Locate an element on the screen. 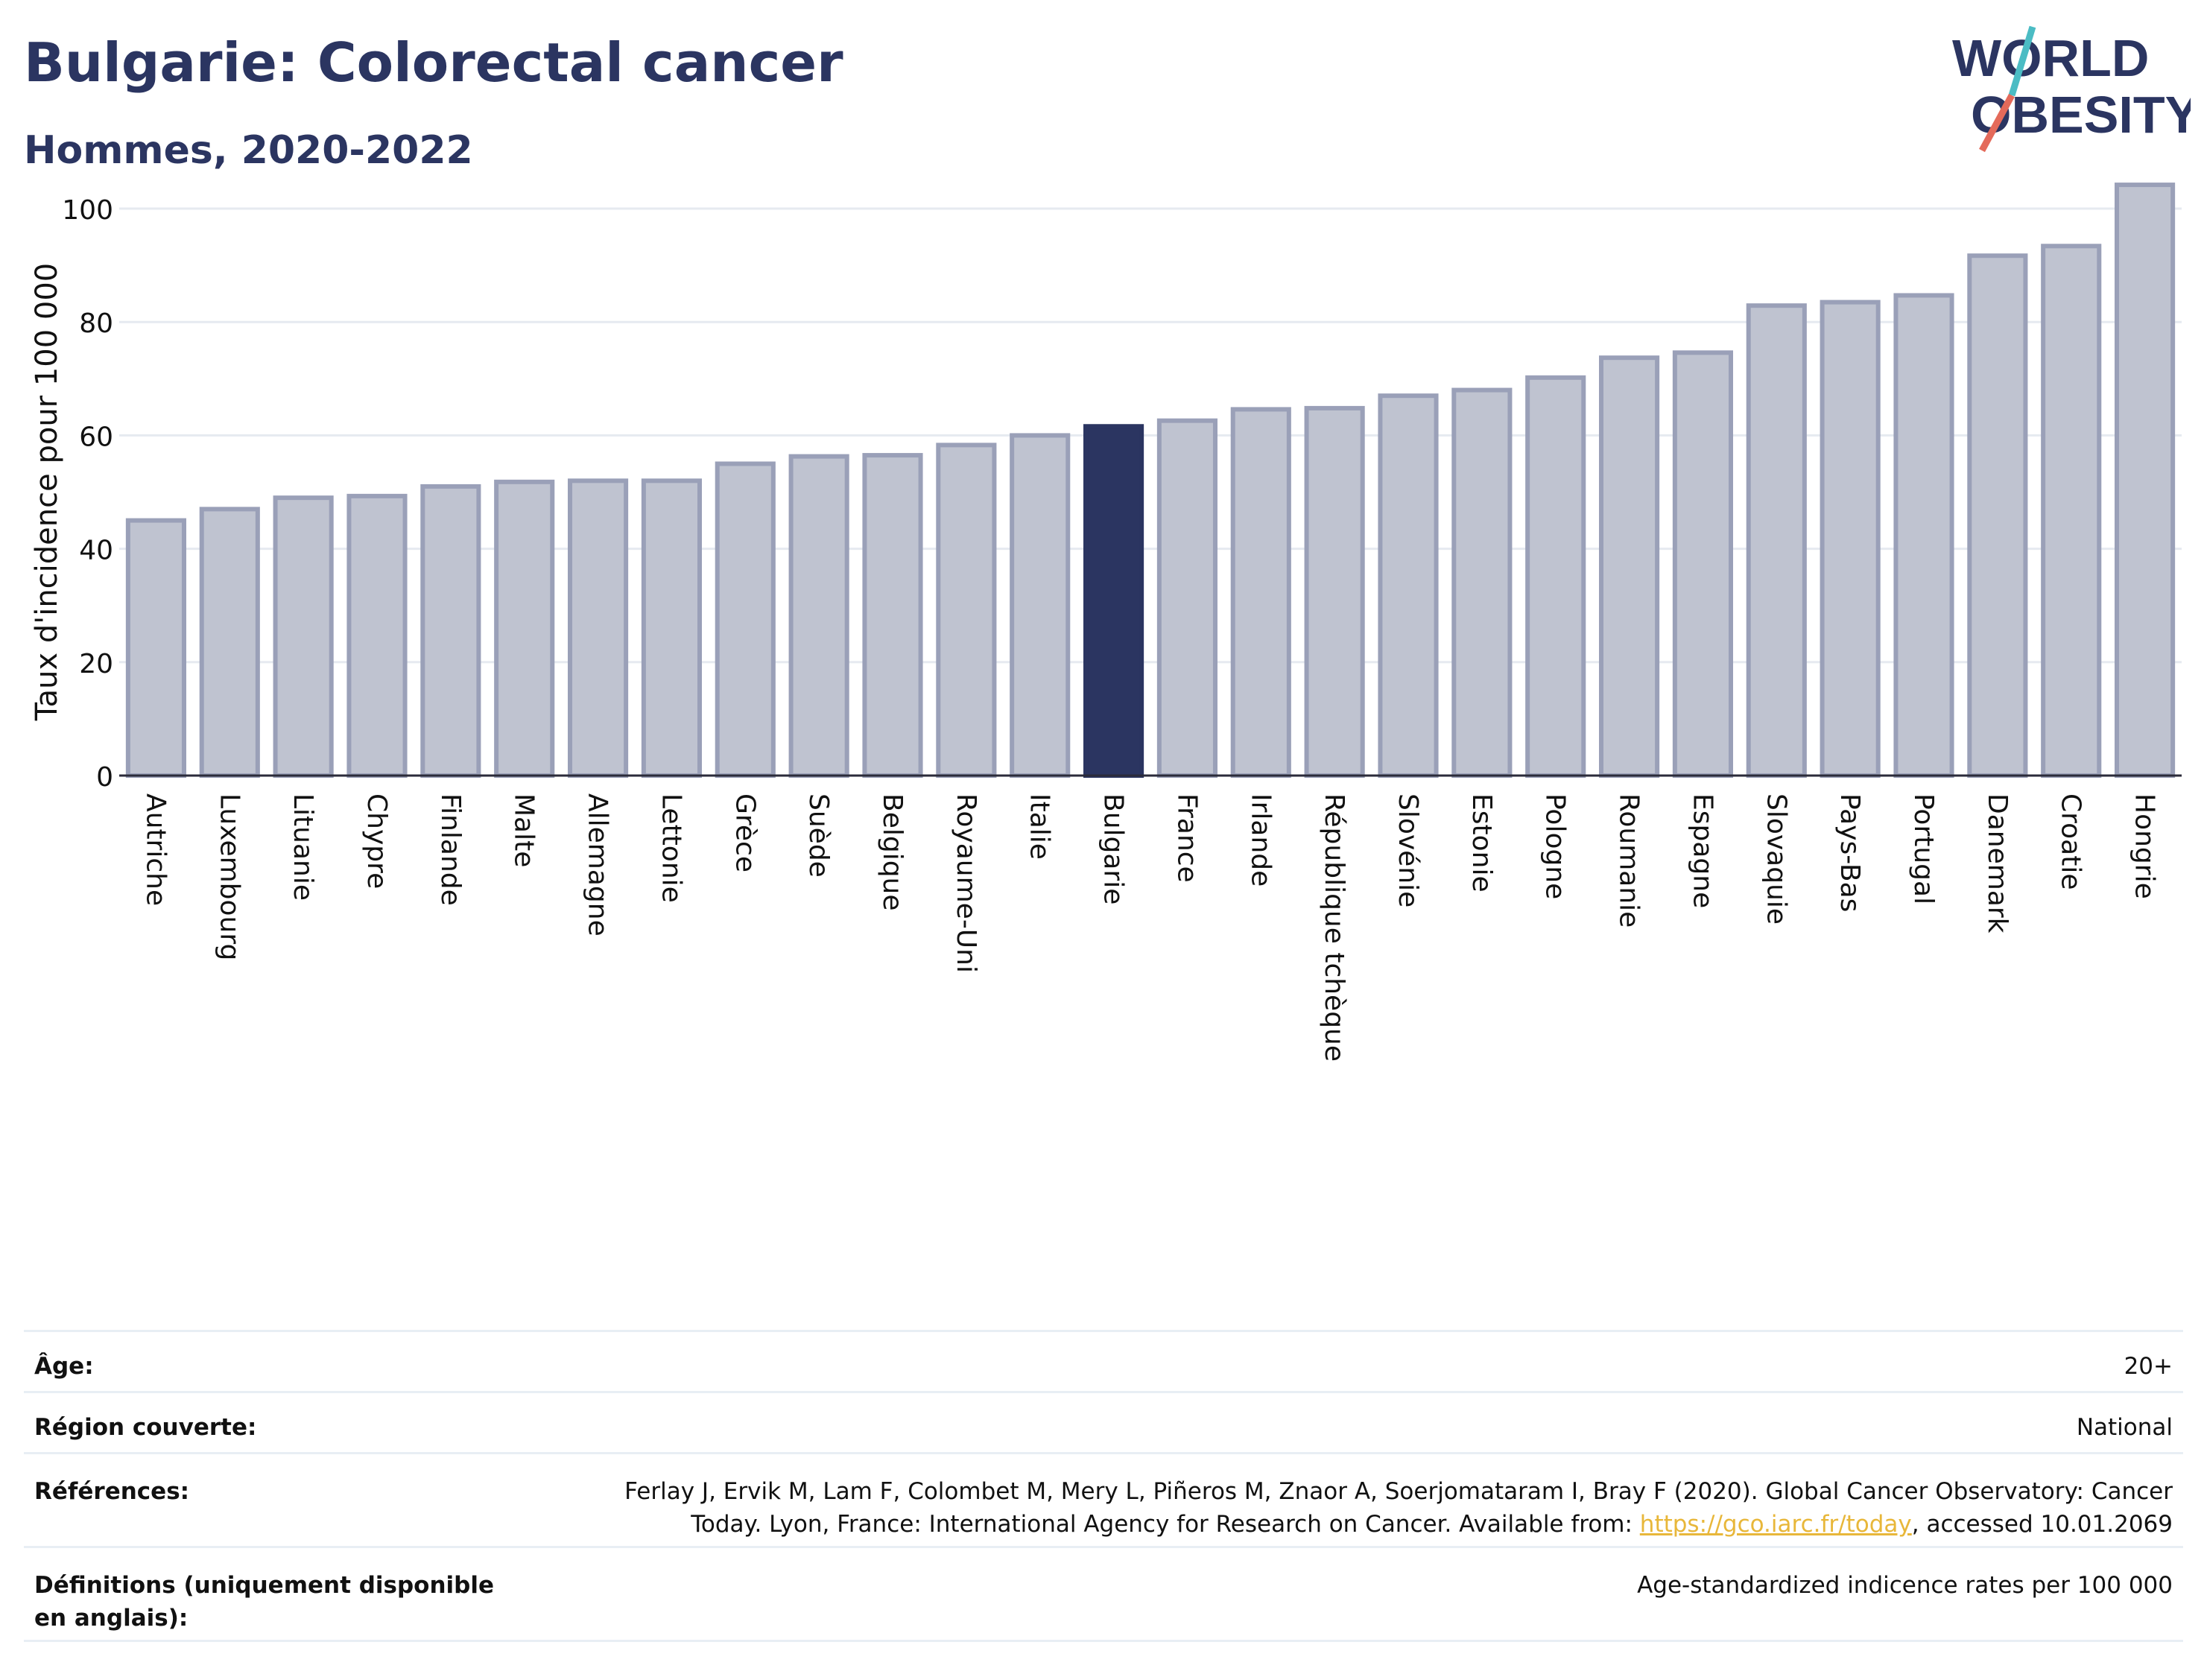  x-tick-label: Finlande is located at coordinates (450, 849).